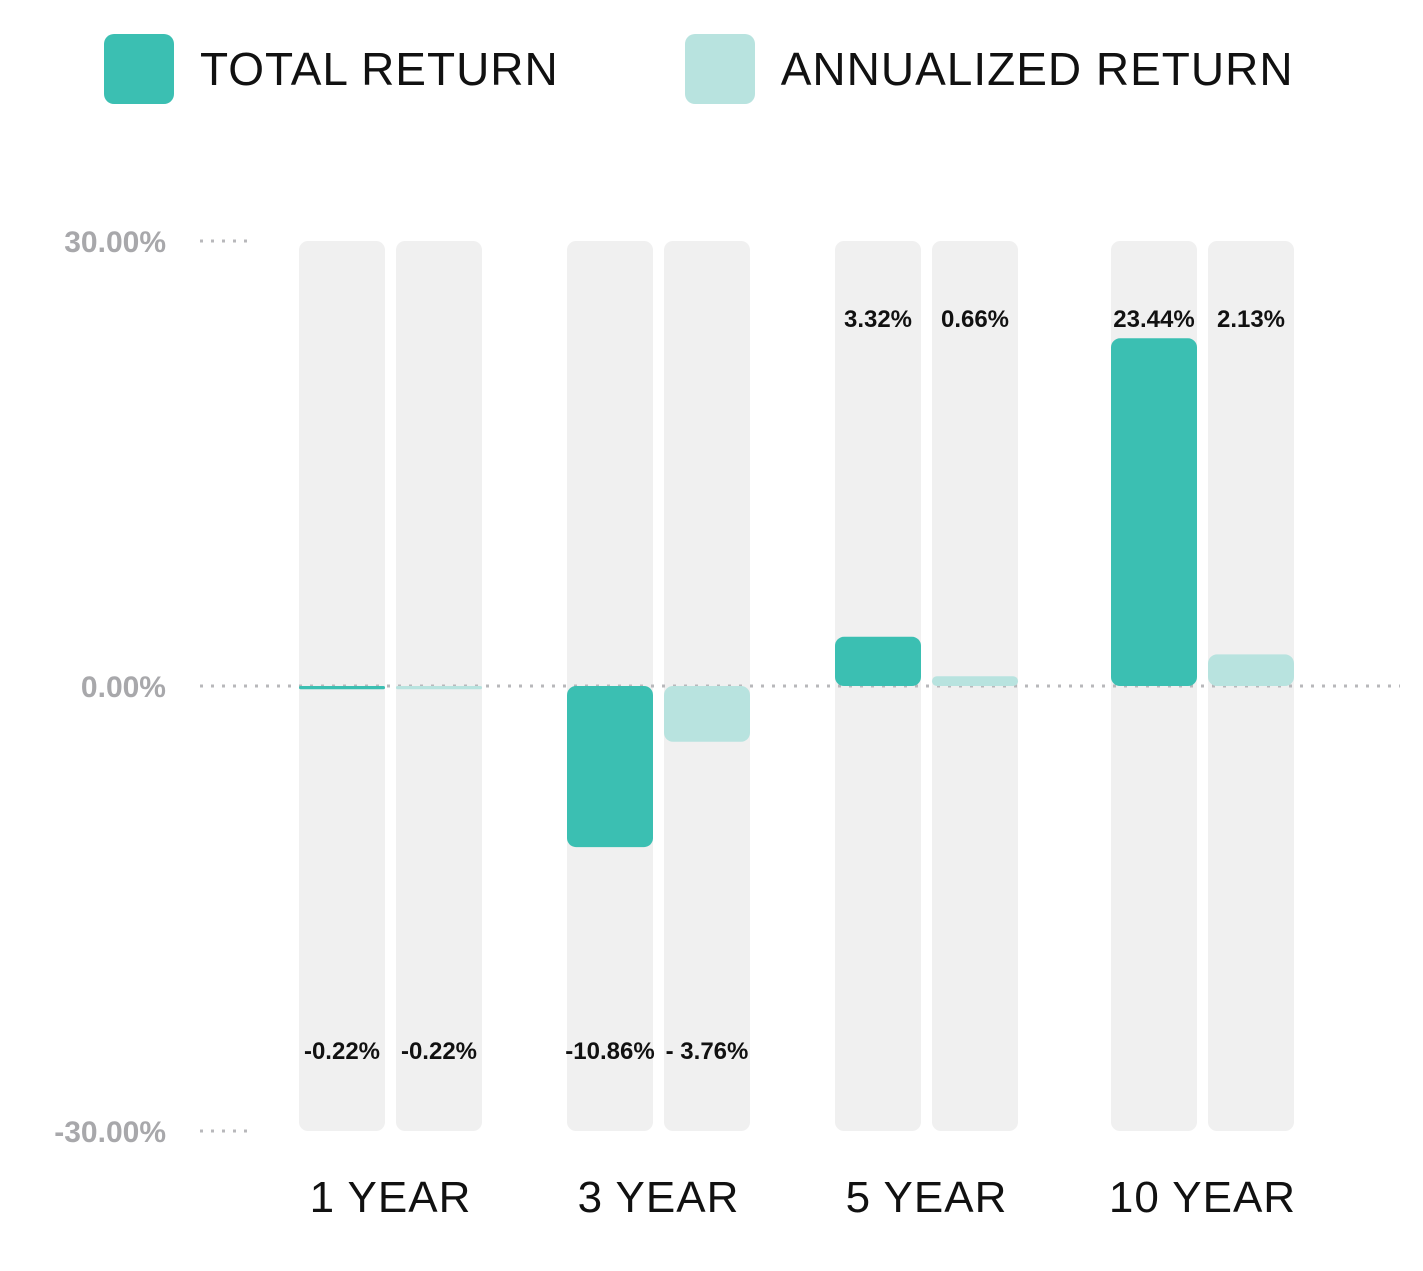 This screenshot has width=1423, height=1271. Describe the element at coordinates (139, 69) in the screenshot. I see `total-return-swatch` at that location.